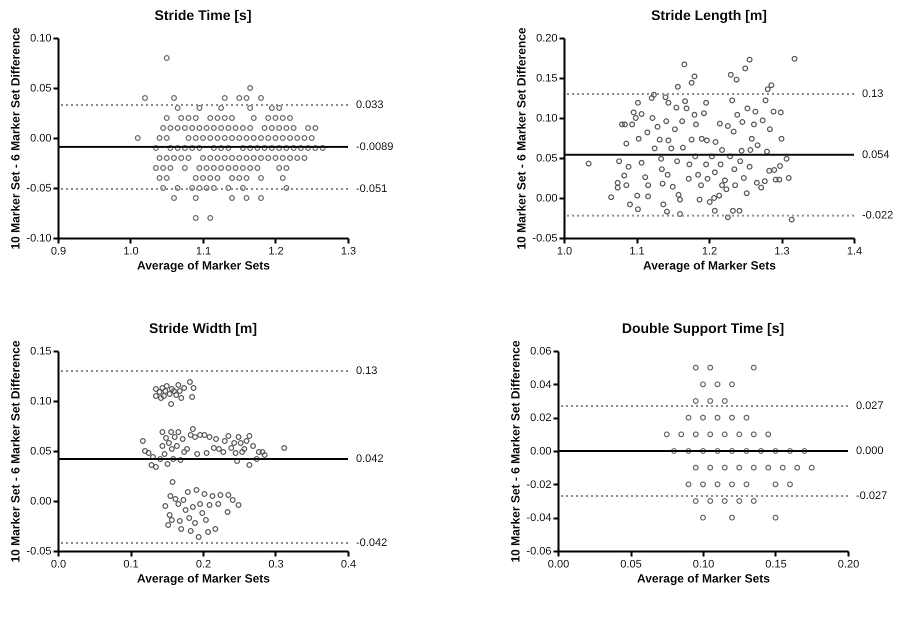  Describe the element at coordinates (854, 252) in the screenshot. I see `x-tick-label: 1.4` at that location.